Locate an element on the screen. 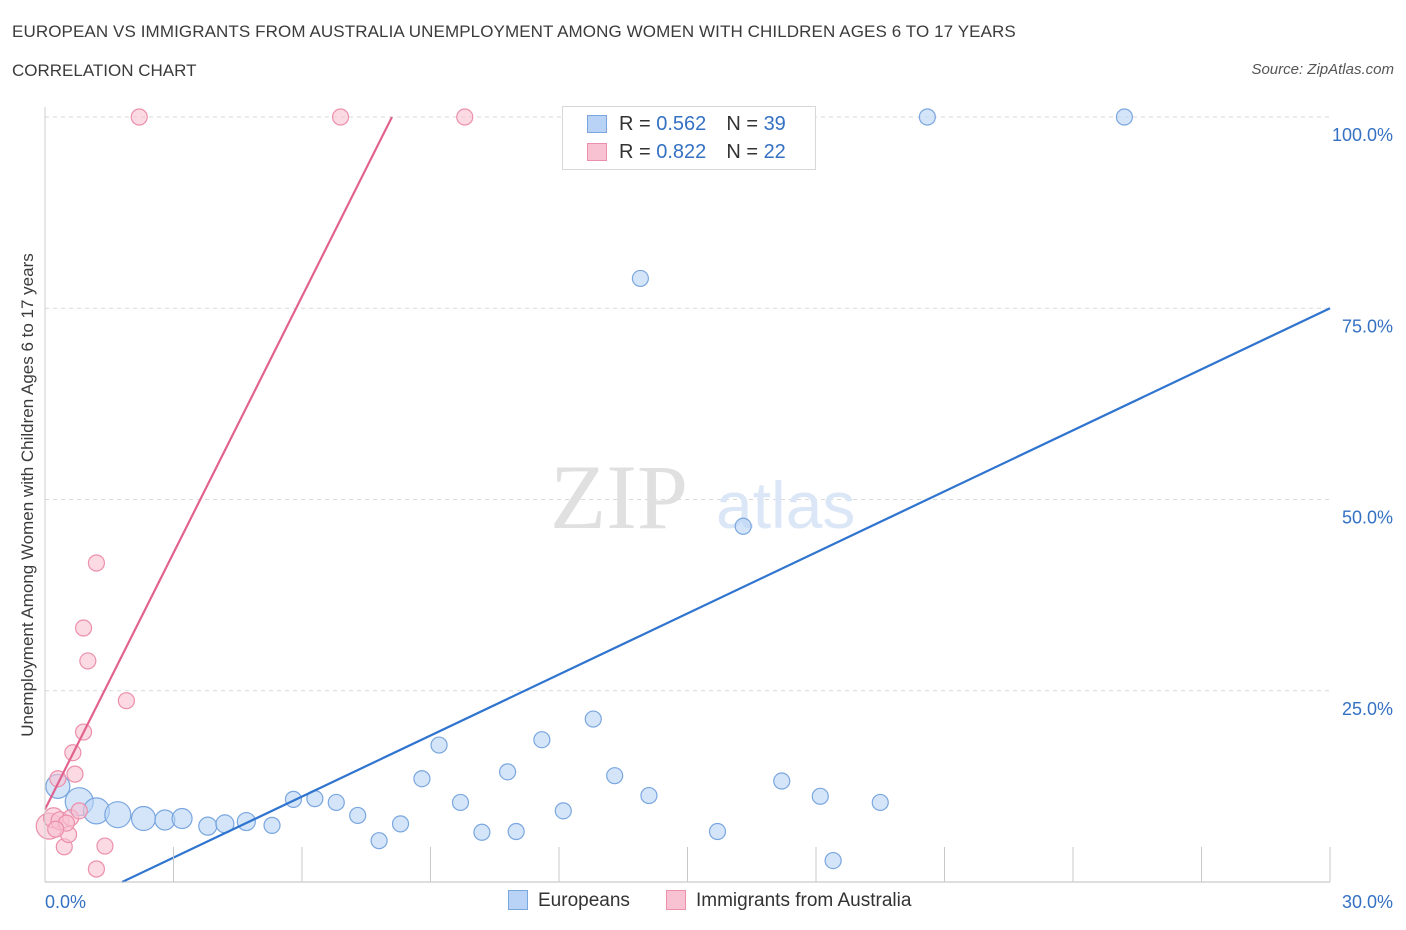 The width and height of the screenshot is (1406, 930). immigrants-legend-swatch is located at coordinates (676, 900).